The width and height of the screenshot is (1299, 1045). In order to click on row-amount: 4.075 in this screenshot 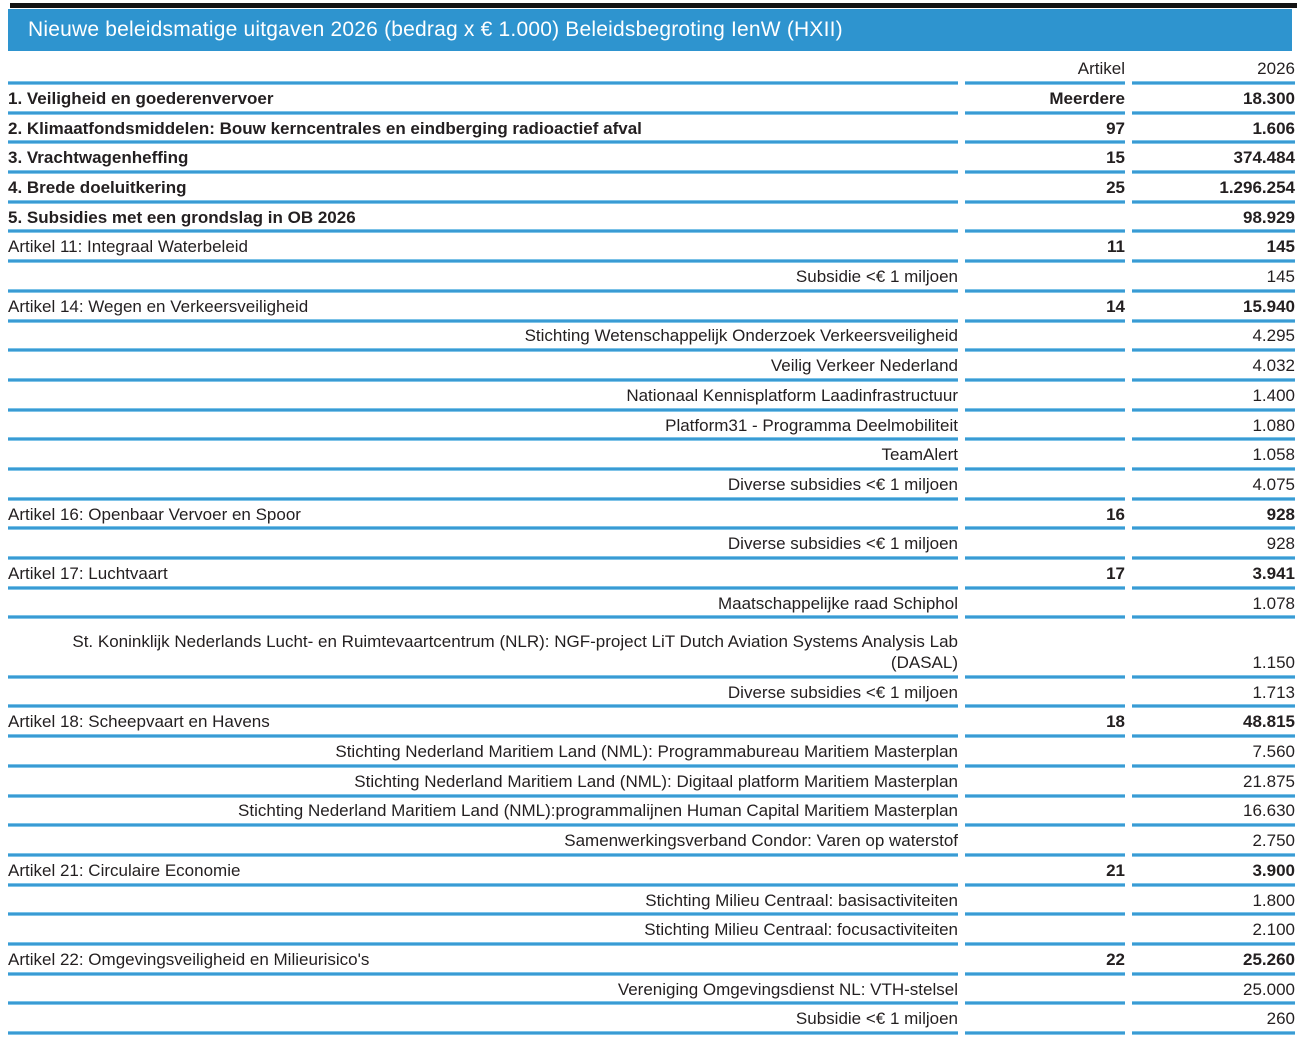, I will do `click(1213, 485)`.